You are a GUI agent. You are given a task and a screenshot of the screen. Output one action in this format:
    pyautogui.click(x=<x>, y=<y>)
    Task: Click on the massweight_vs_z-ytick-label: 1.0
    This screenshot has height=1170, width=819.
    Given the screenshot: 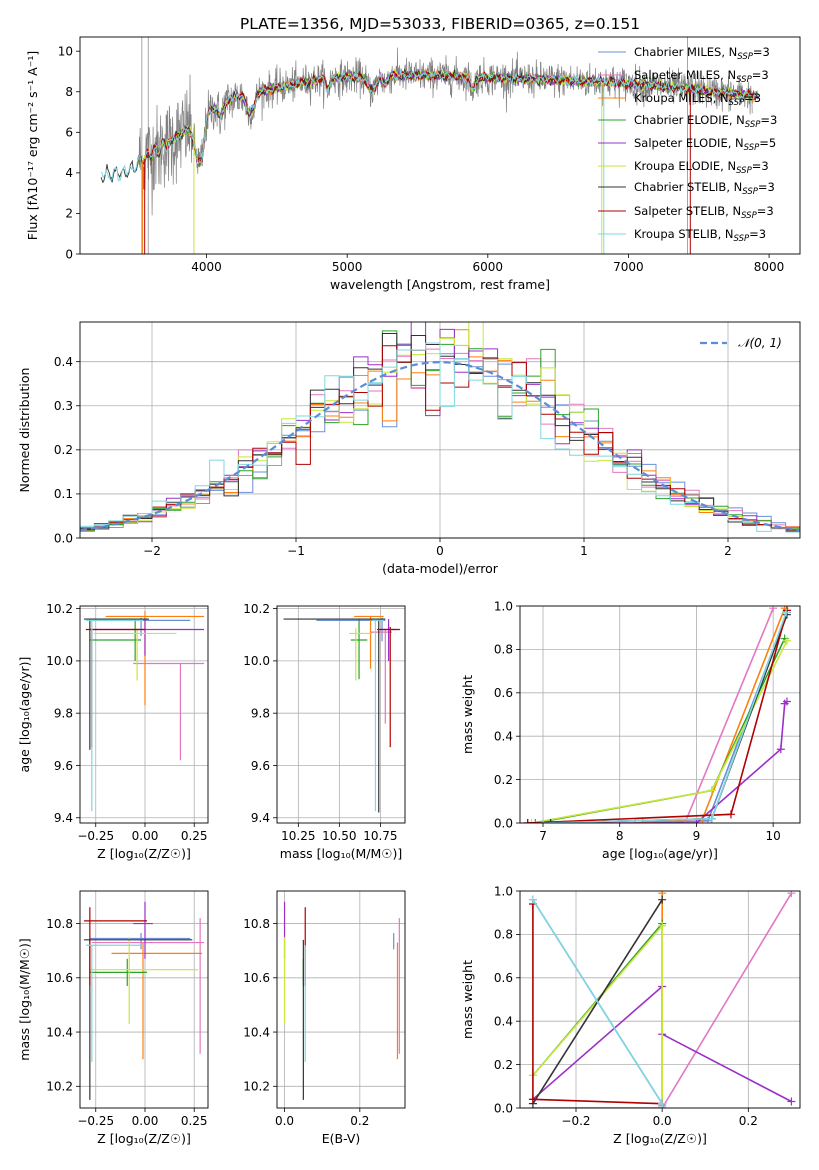 What is the action you would take?
    pyautogui.click(x=503, y=891)
    